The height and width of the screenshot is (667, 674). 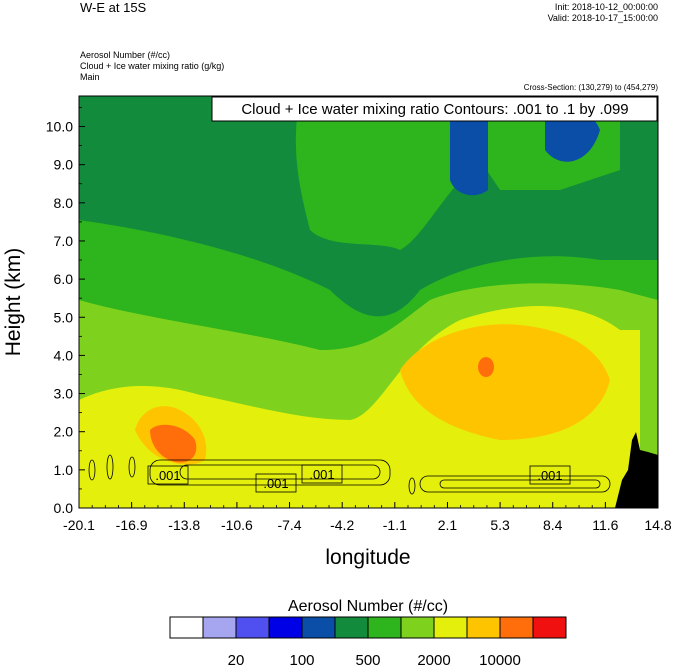 What do you see at coordinates (342, 525) in the screenshot?
I see `x-tick-label: -4.2` at bounding box center [342, 525].